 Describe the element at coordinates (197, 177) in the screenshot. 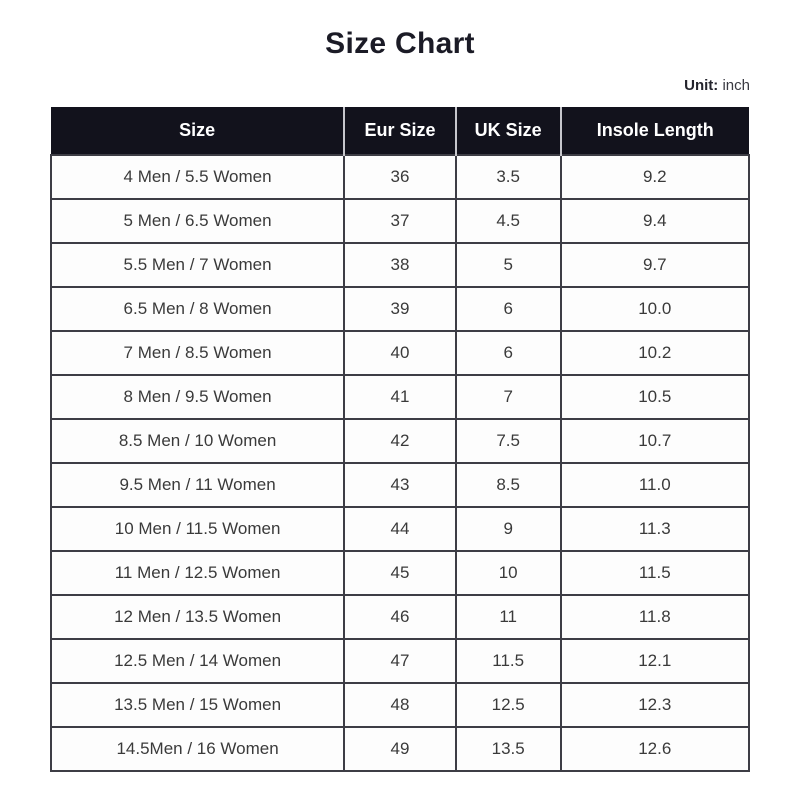

I see `cell-size: 4 Men / 5.5 Women` at that location.